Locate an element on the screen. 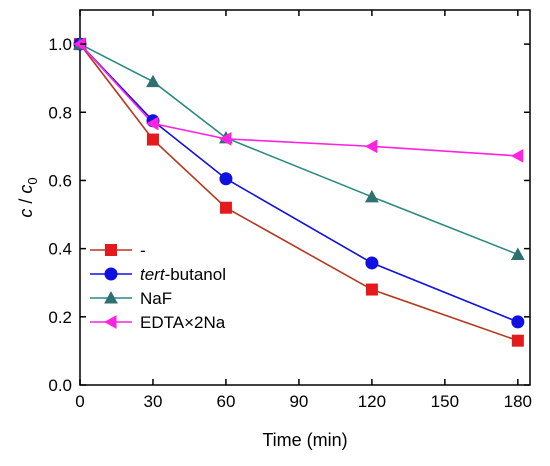 This screenshot has height=466, width=550. y-tick-label: 0.6 is located at coordinates (60, 180).